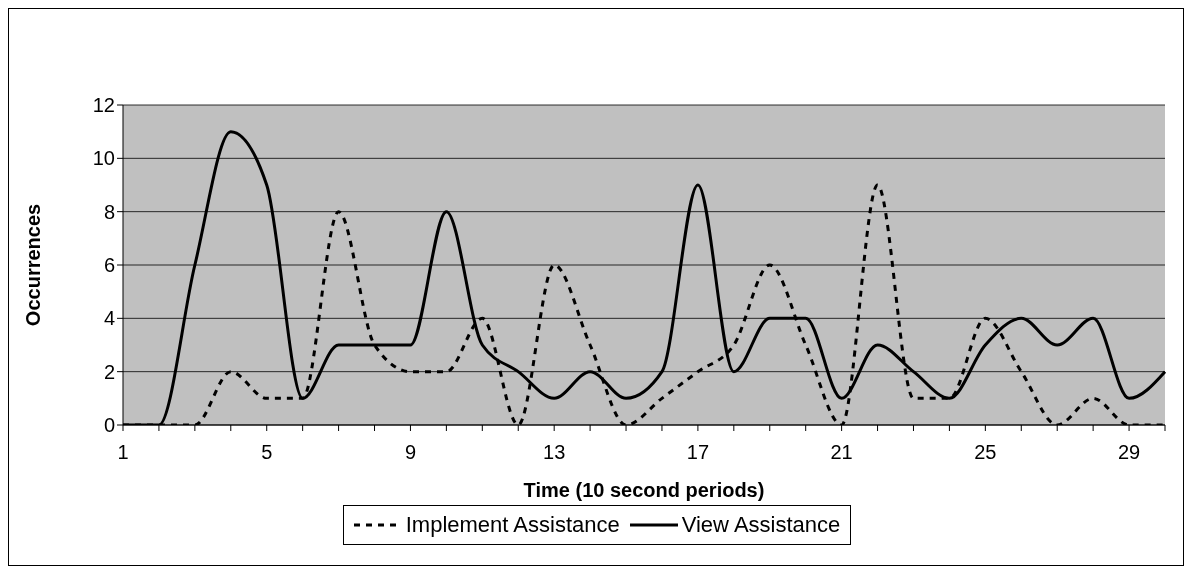 The height and width of the screenshot is (574, 1192). What do you see at coordinates (109, 371) in the screenshot?
I see `y-tick-label: 2` at bounding box center [109, 371].